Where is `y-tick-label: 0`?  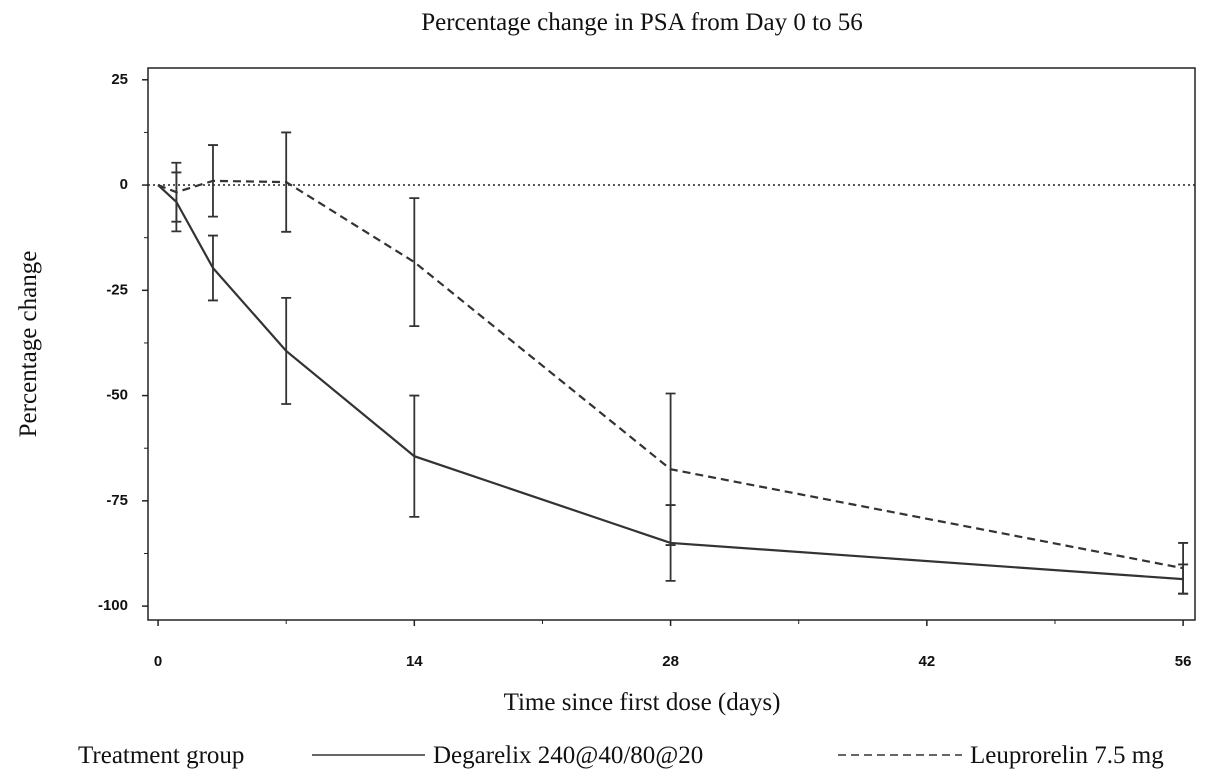 y-tick-label: 0 is located at coordinates (124, 184).